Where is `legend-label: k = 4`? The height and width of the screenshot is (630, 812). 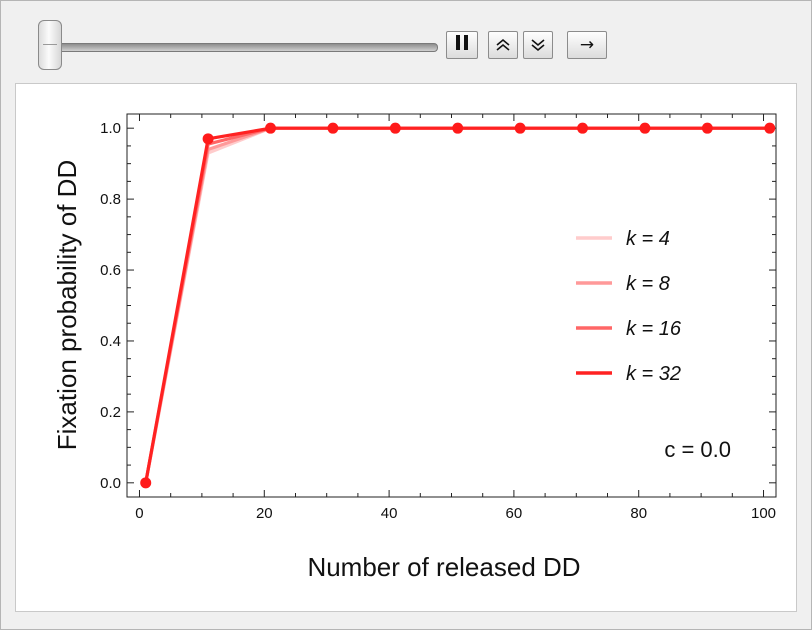
legend-label: k = 4 is located at coordinates (648, 239).